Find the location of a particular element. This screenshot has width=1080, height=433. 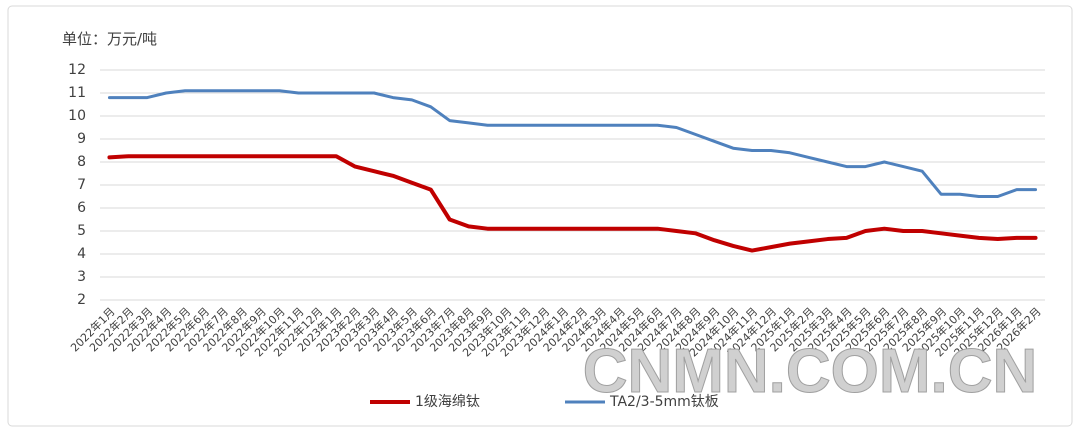

y-tick-label: 9 is located at coordinates (81, 139).